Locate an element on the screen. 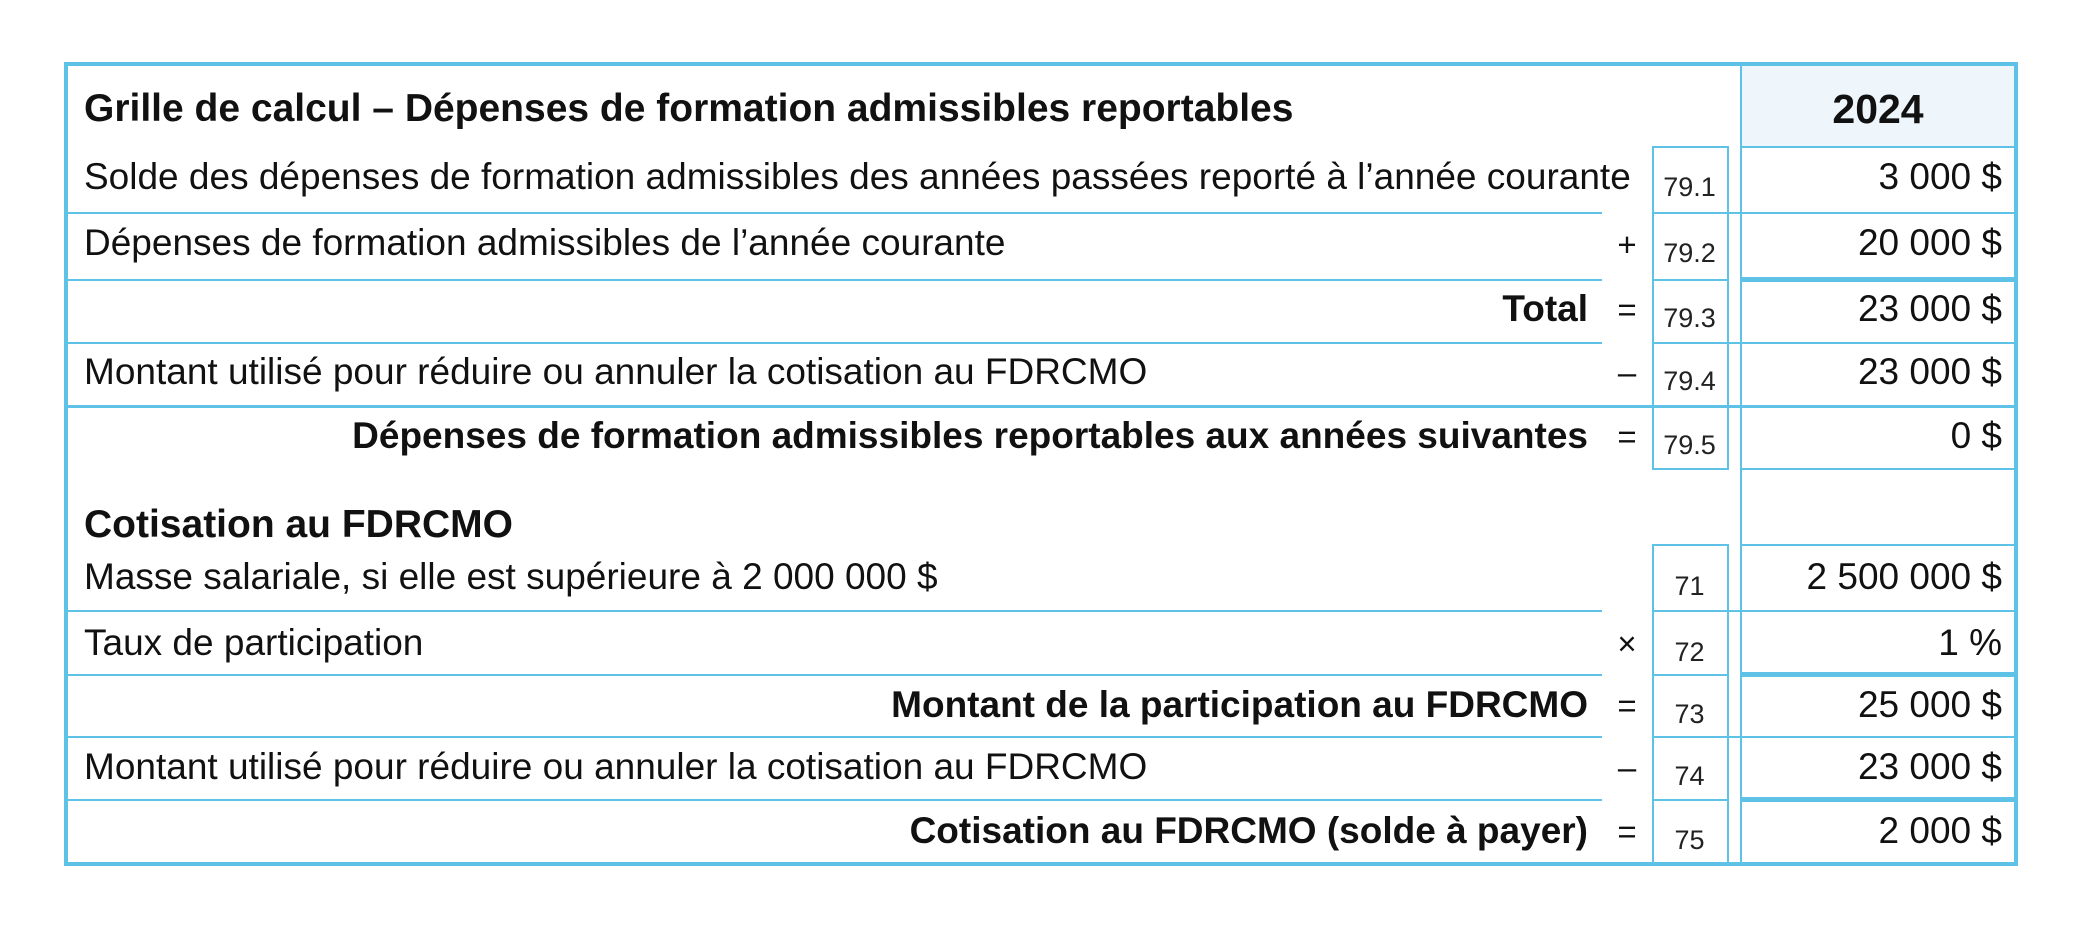 The width and height of the screenshot is (2083, 927). row-79-5-value: 0 $ is located at coordinates (1976, 435).